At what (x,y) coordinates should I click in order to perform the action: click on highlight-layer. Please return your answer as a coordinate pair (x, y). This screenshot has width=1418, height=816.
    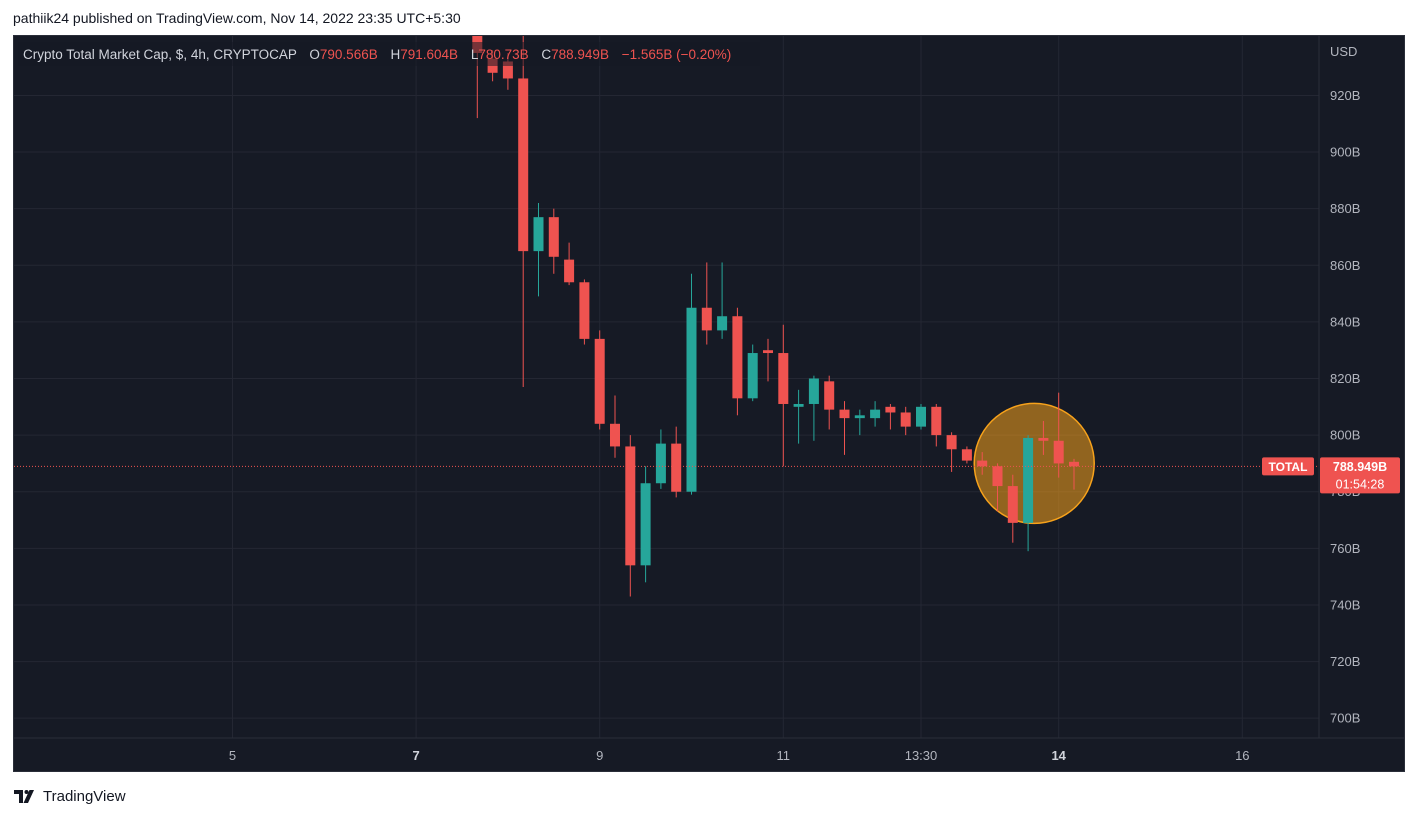
    Looking at the image, I should click on (1034, 463).